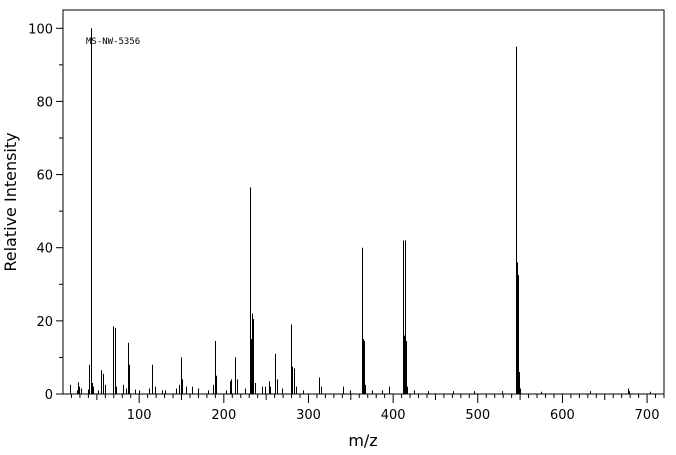  I want to click on y-tick-label: 20, so click(44, 322).